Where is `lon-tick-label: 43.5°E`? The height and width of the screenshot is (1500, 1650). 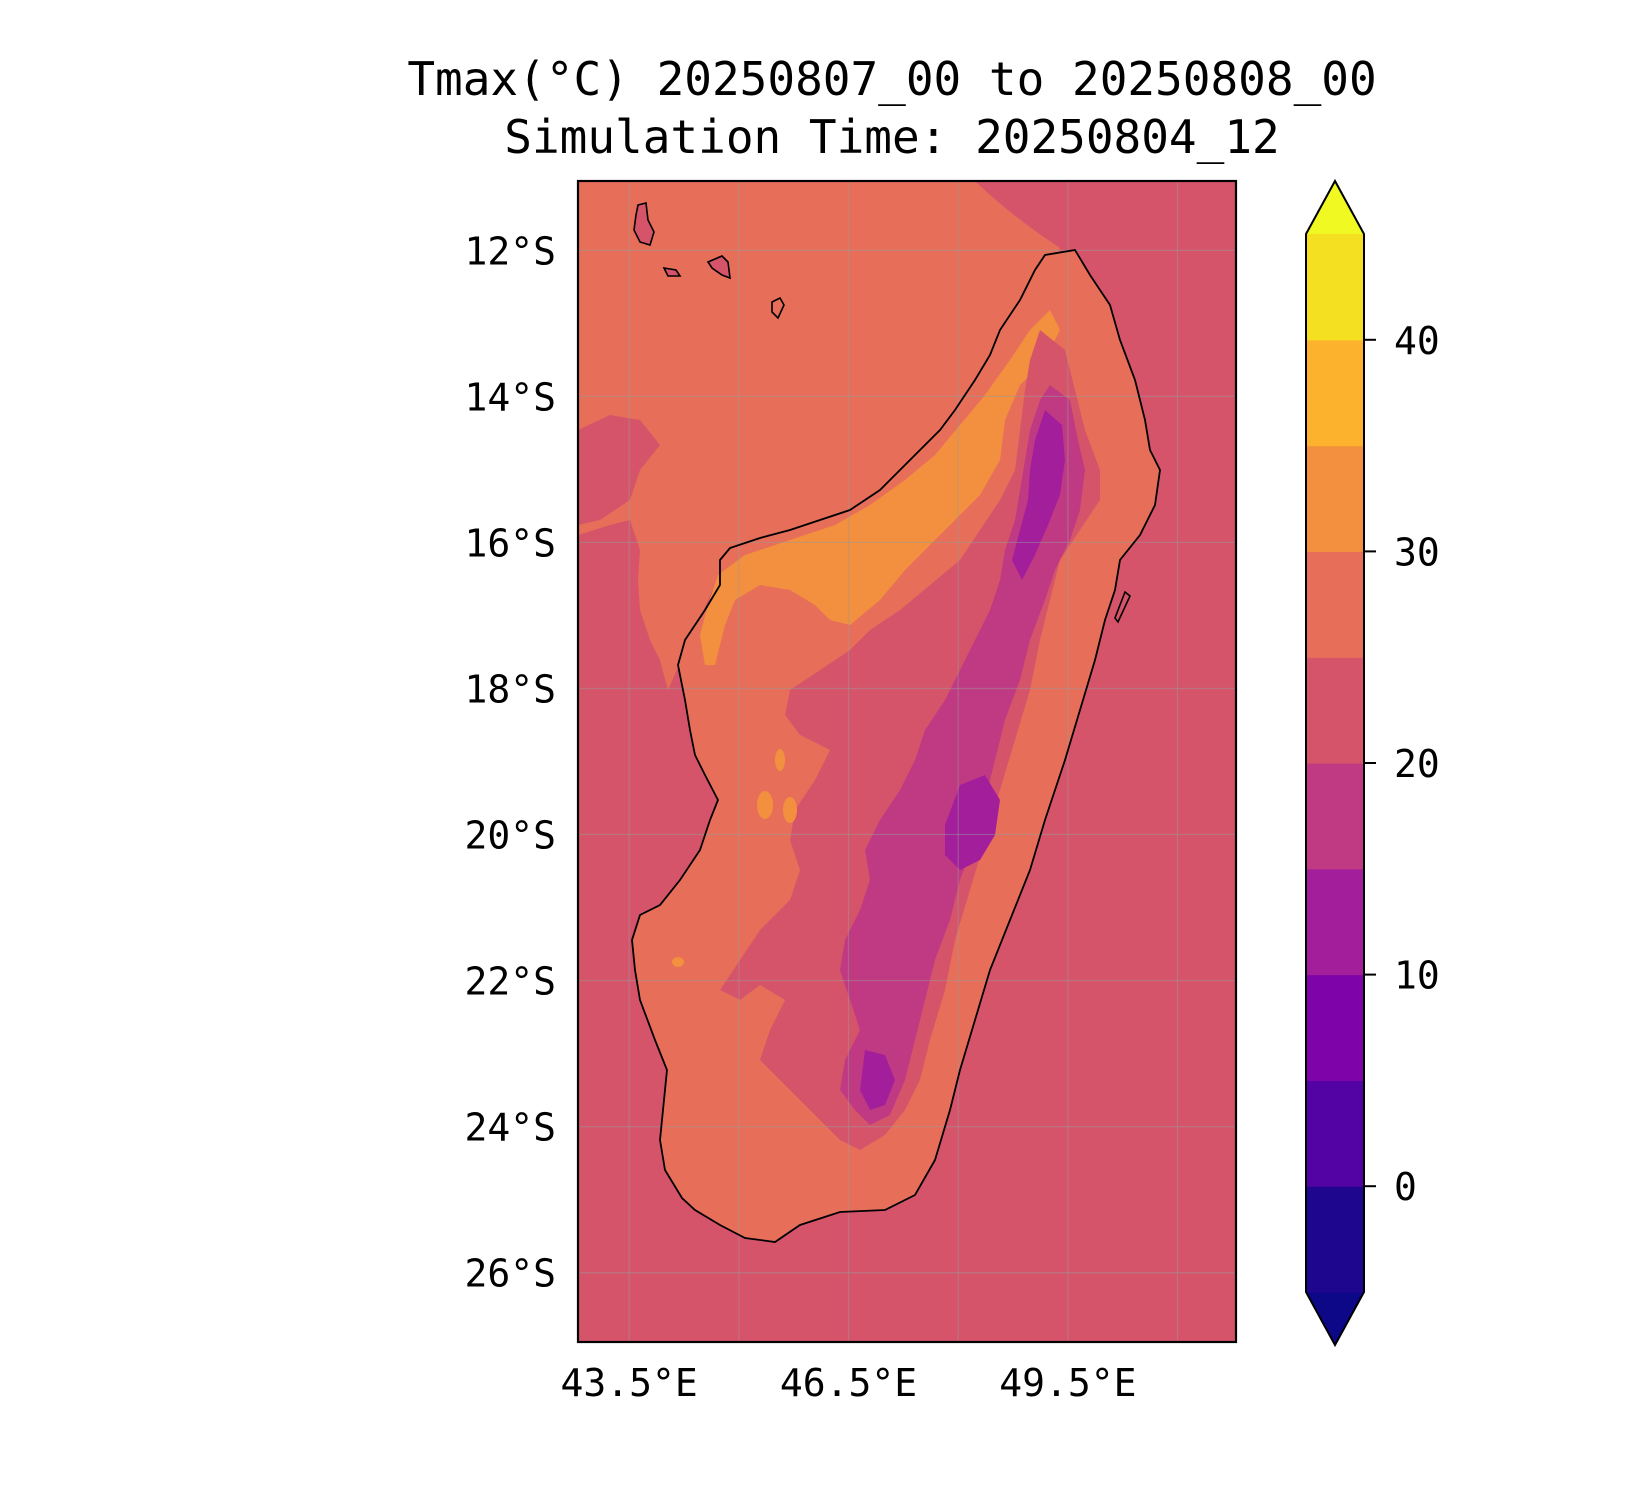
lon-tick-label: 43.5°E is located at coordinates (629, 1383).